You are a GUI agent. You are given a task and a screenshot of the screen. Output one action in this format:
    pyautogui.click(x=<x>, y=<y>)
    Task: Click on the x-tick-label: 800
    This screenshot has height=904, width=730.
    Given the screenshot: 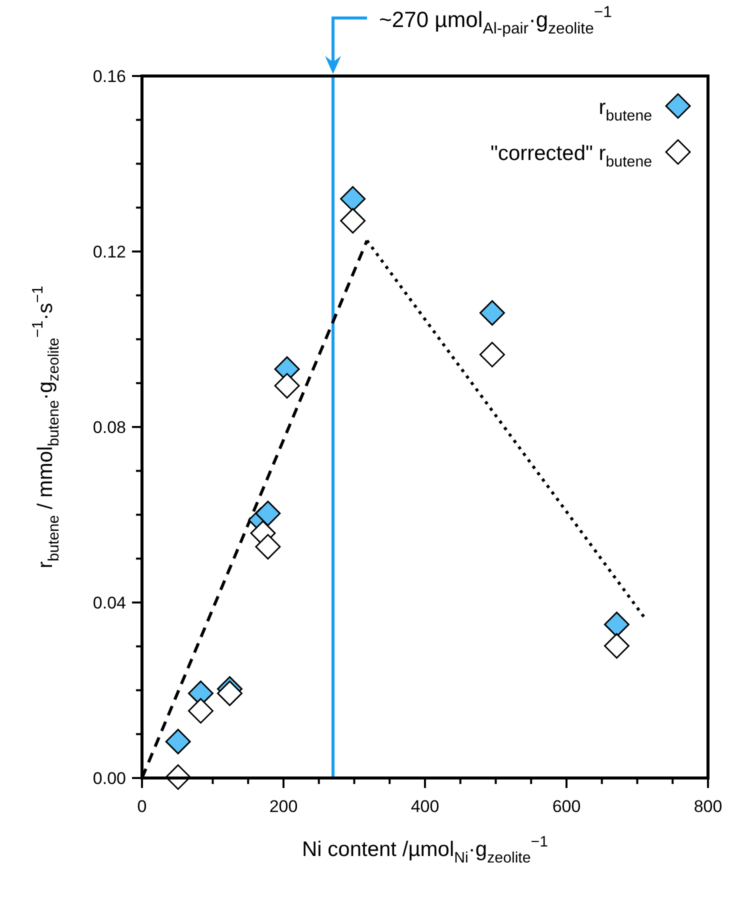 What is the action you would take?
    pyautogui.click(x=708, y=806)
    